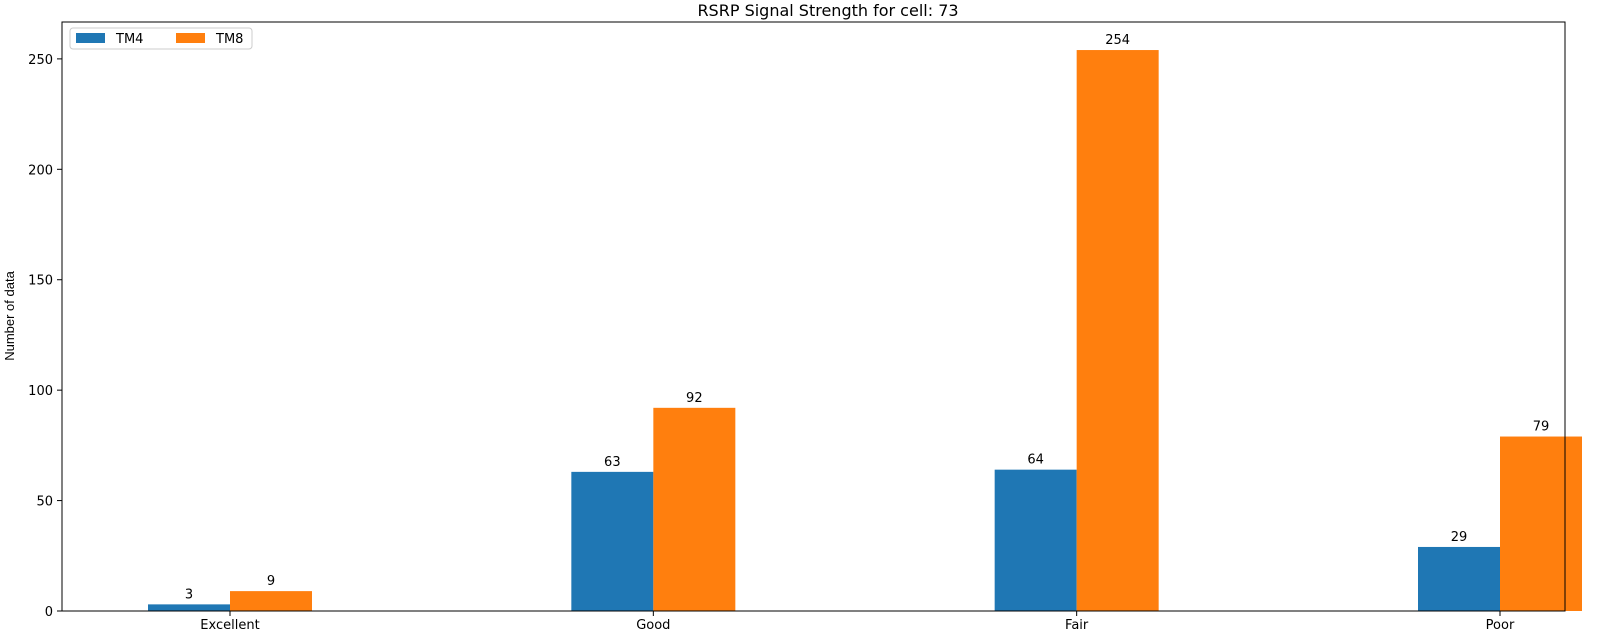  Describe the element at coordinates (190, 38) in the screenshot. I see `legend-swatch-tm8` at that location.